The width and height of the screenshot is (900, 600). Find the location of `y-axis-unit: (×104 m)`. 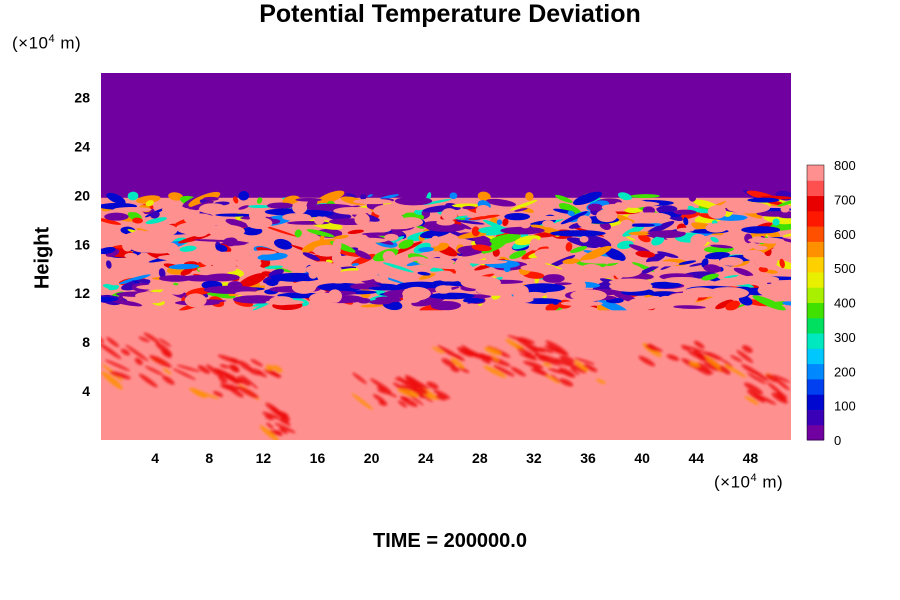

y-axis-unit: (×104 m) is located at coordinates (47, 43).